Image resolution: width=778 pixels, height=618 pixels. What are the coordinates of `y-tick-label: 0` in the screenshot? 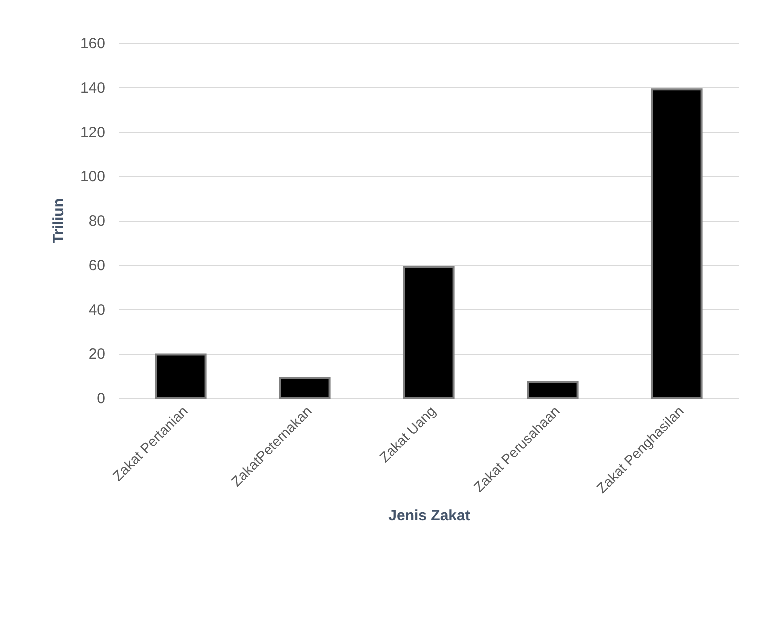 It's located at (101, 399).